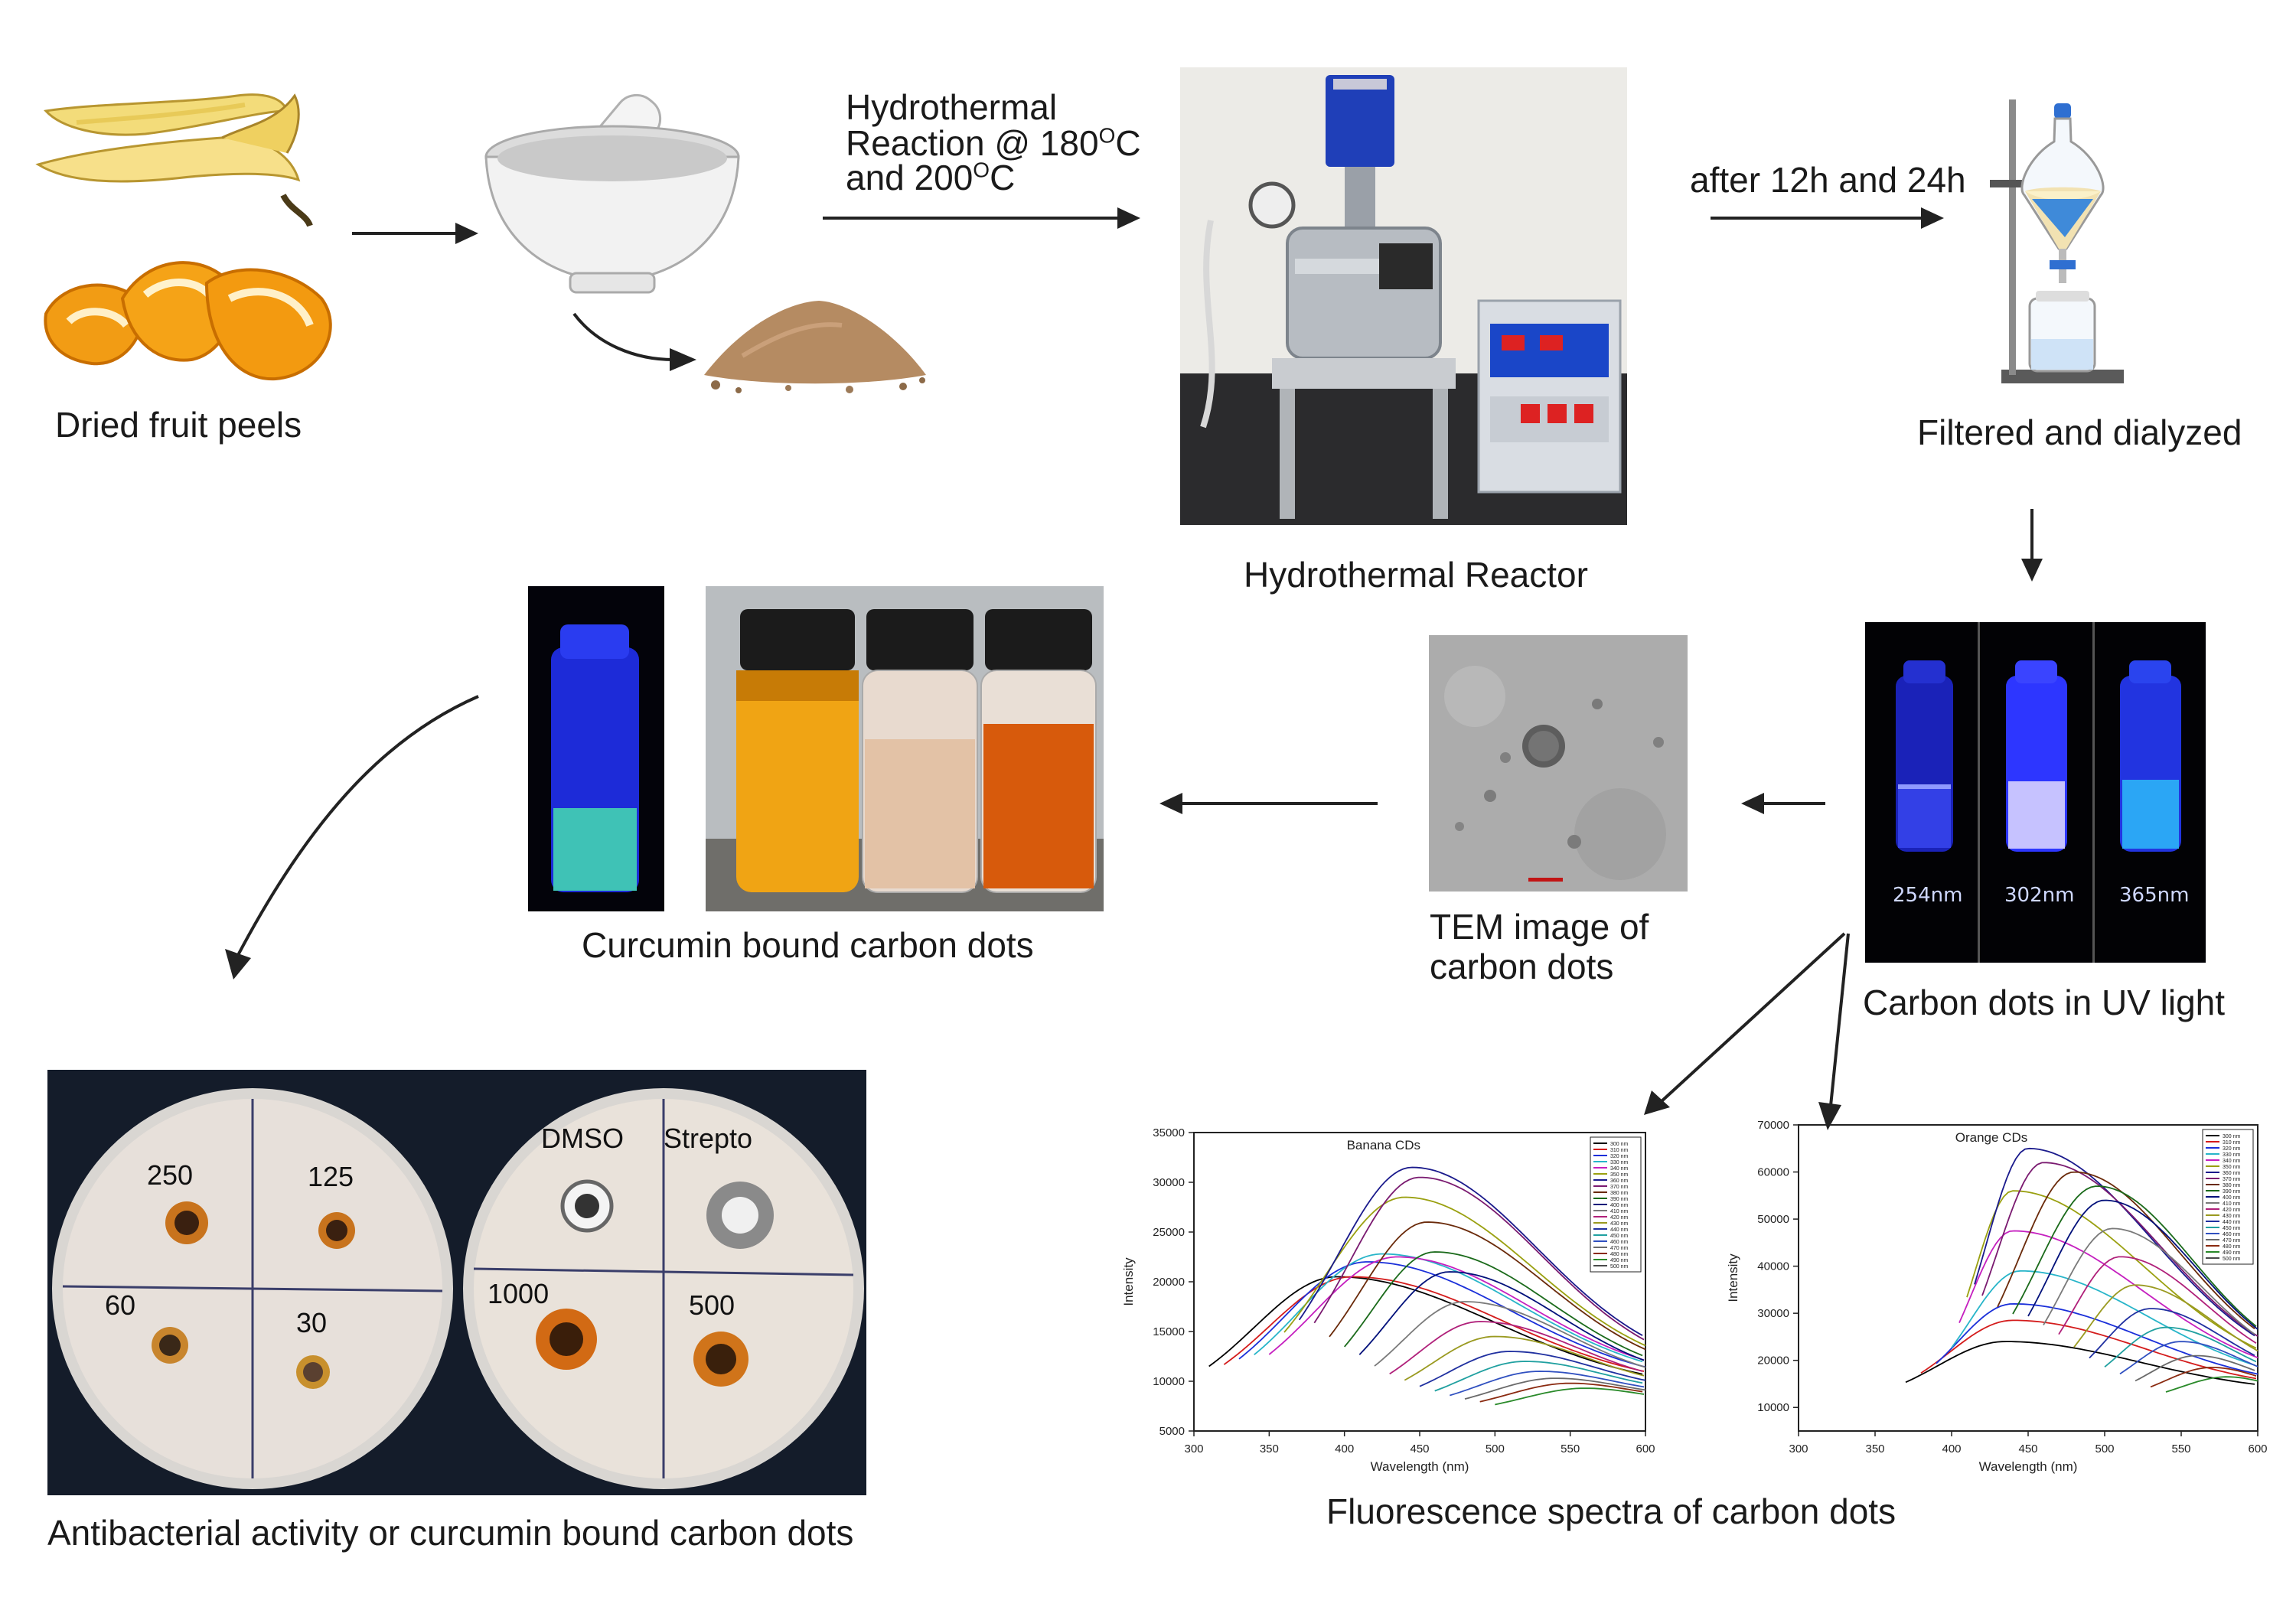 Image resolution: width=2296 pixels, height=1607 pixels. What do you see at coordinates (1539, 927) in the screenshot?
I see `tem-label-line1: TEM image of` at bounding box center [1539, 927].